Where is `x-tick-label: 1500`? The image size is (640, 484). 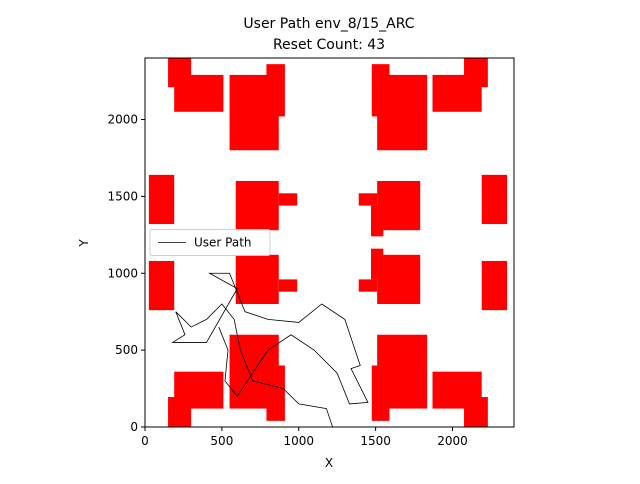 x-tick-label: 1500 is located at coordinates (375, 441).